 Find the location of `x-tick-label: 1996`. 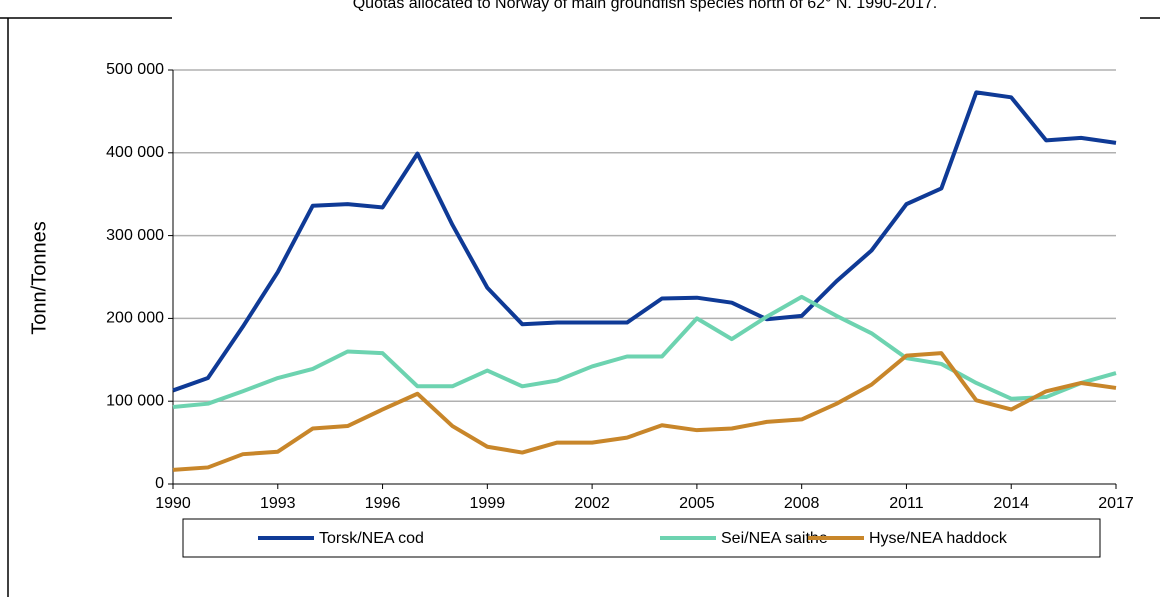

x-tick-label: 1996 is located at coordinates (383, 503).